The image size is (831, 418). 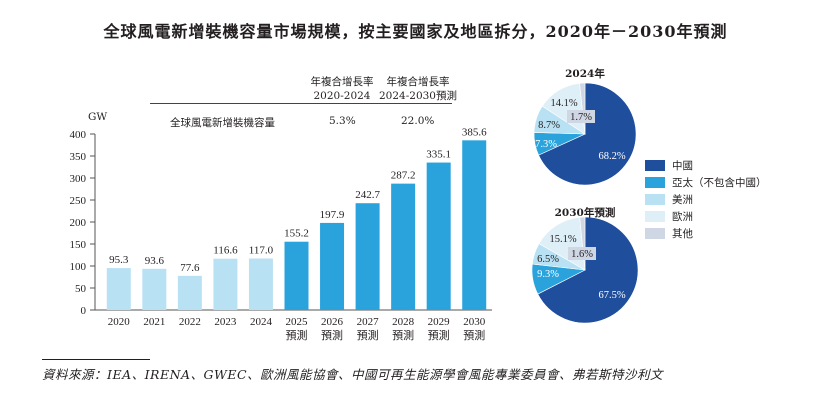 What do you see at coordinates (438, 236) in the screenshot?
I see `bar-2029` at bounding box center [438, 236].